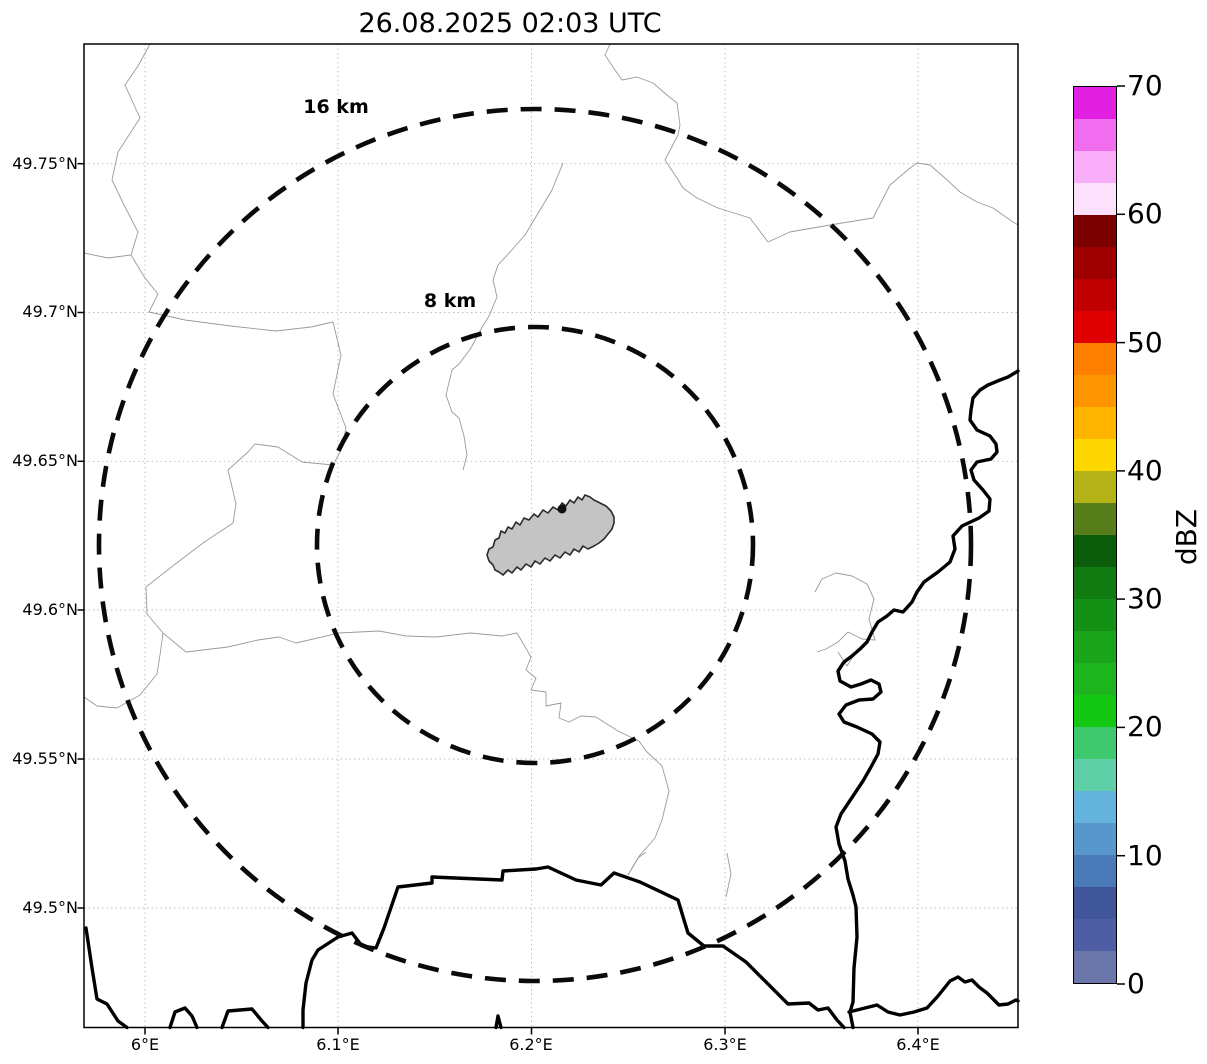 The width and height of the screenshot is (1207, 1064). What do you see at coordinates (562, 509) in the screenshot?
I see `radar-site-marker` at bounding box center [562, 509].